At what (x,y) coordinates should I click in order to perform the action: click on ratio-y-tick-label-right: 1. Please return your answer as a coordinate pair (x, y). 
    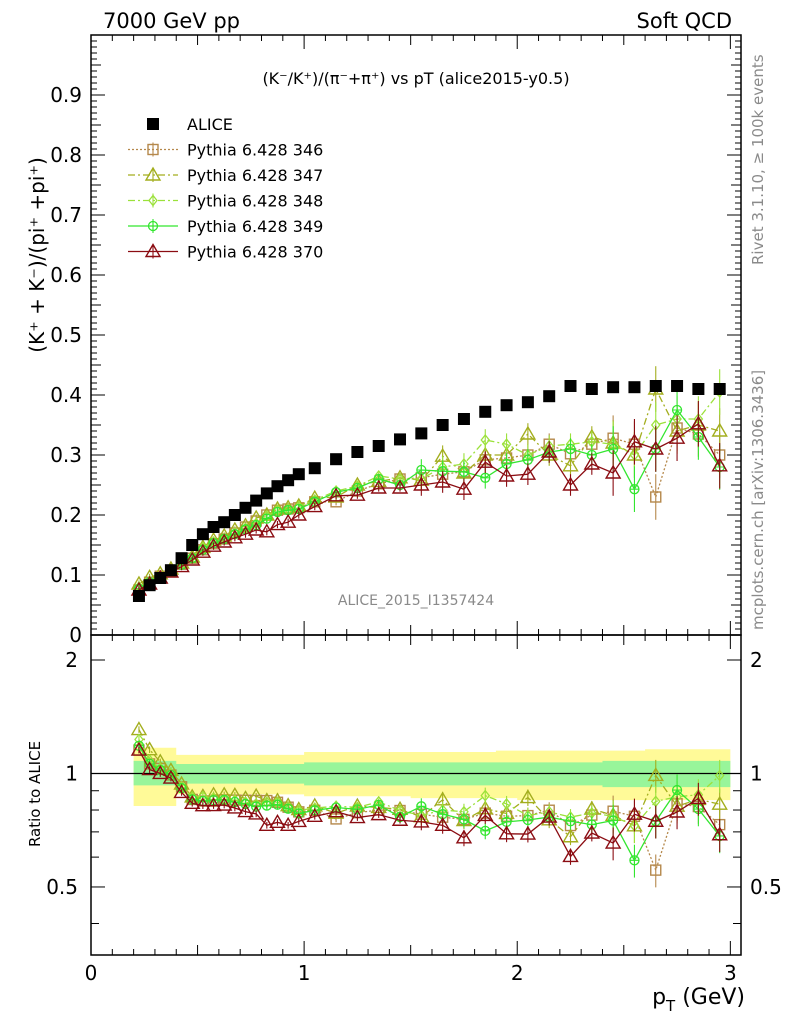
    Looking at the image, I should click on (756, 773).